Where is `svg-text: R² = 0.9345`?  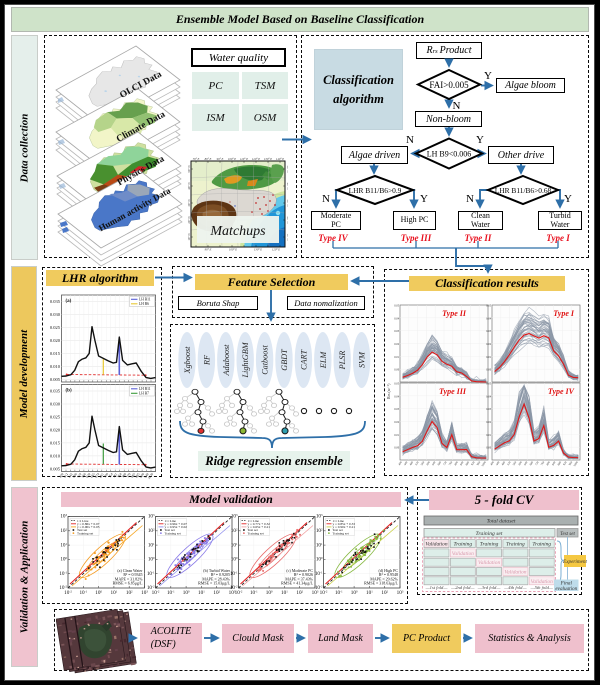
svg-text: R² = 0.9345 is located at coordinates (132, 574).